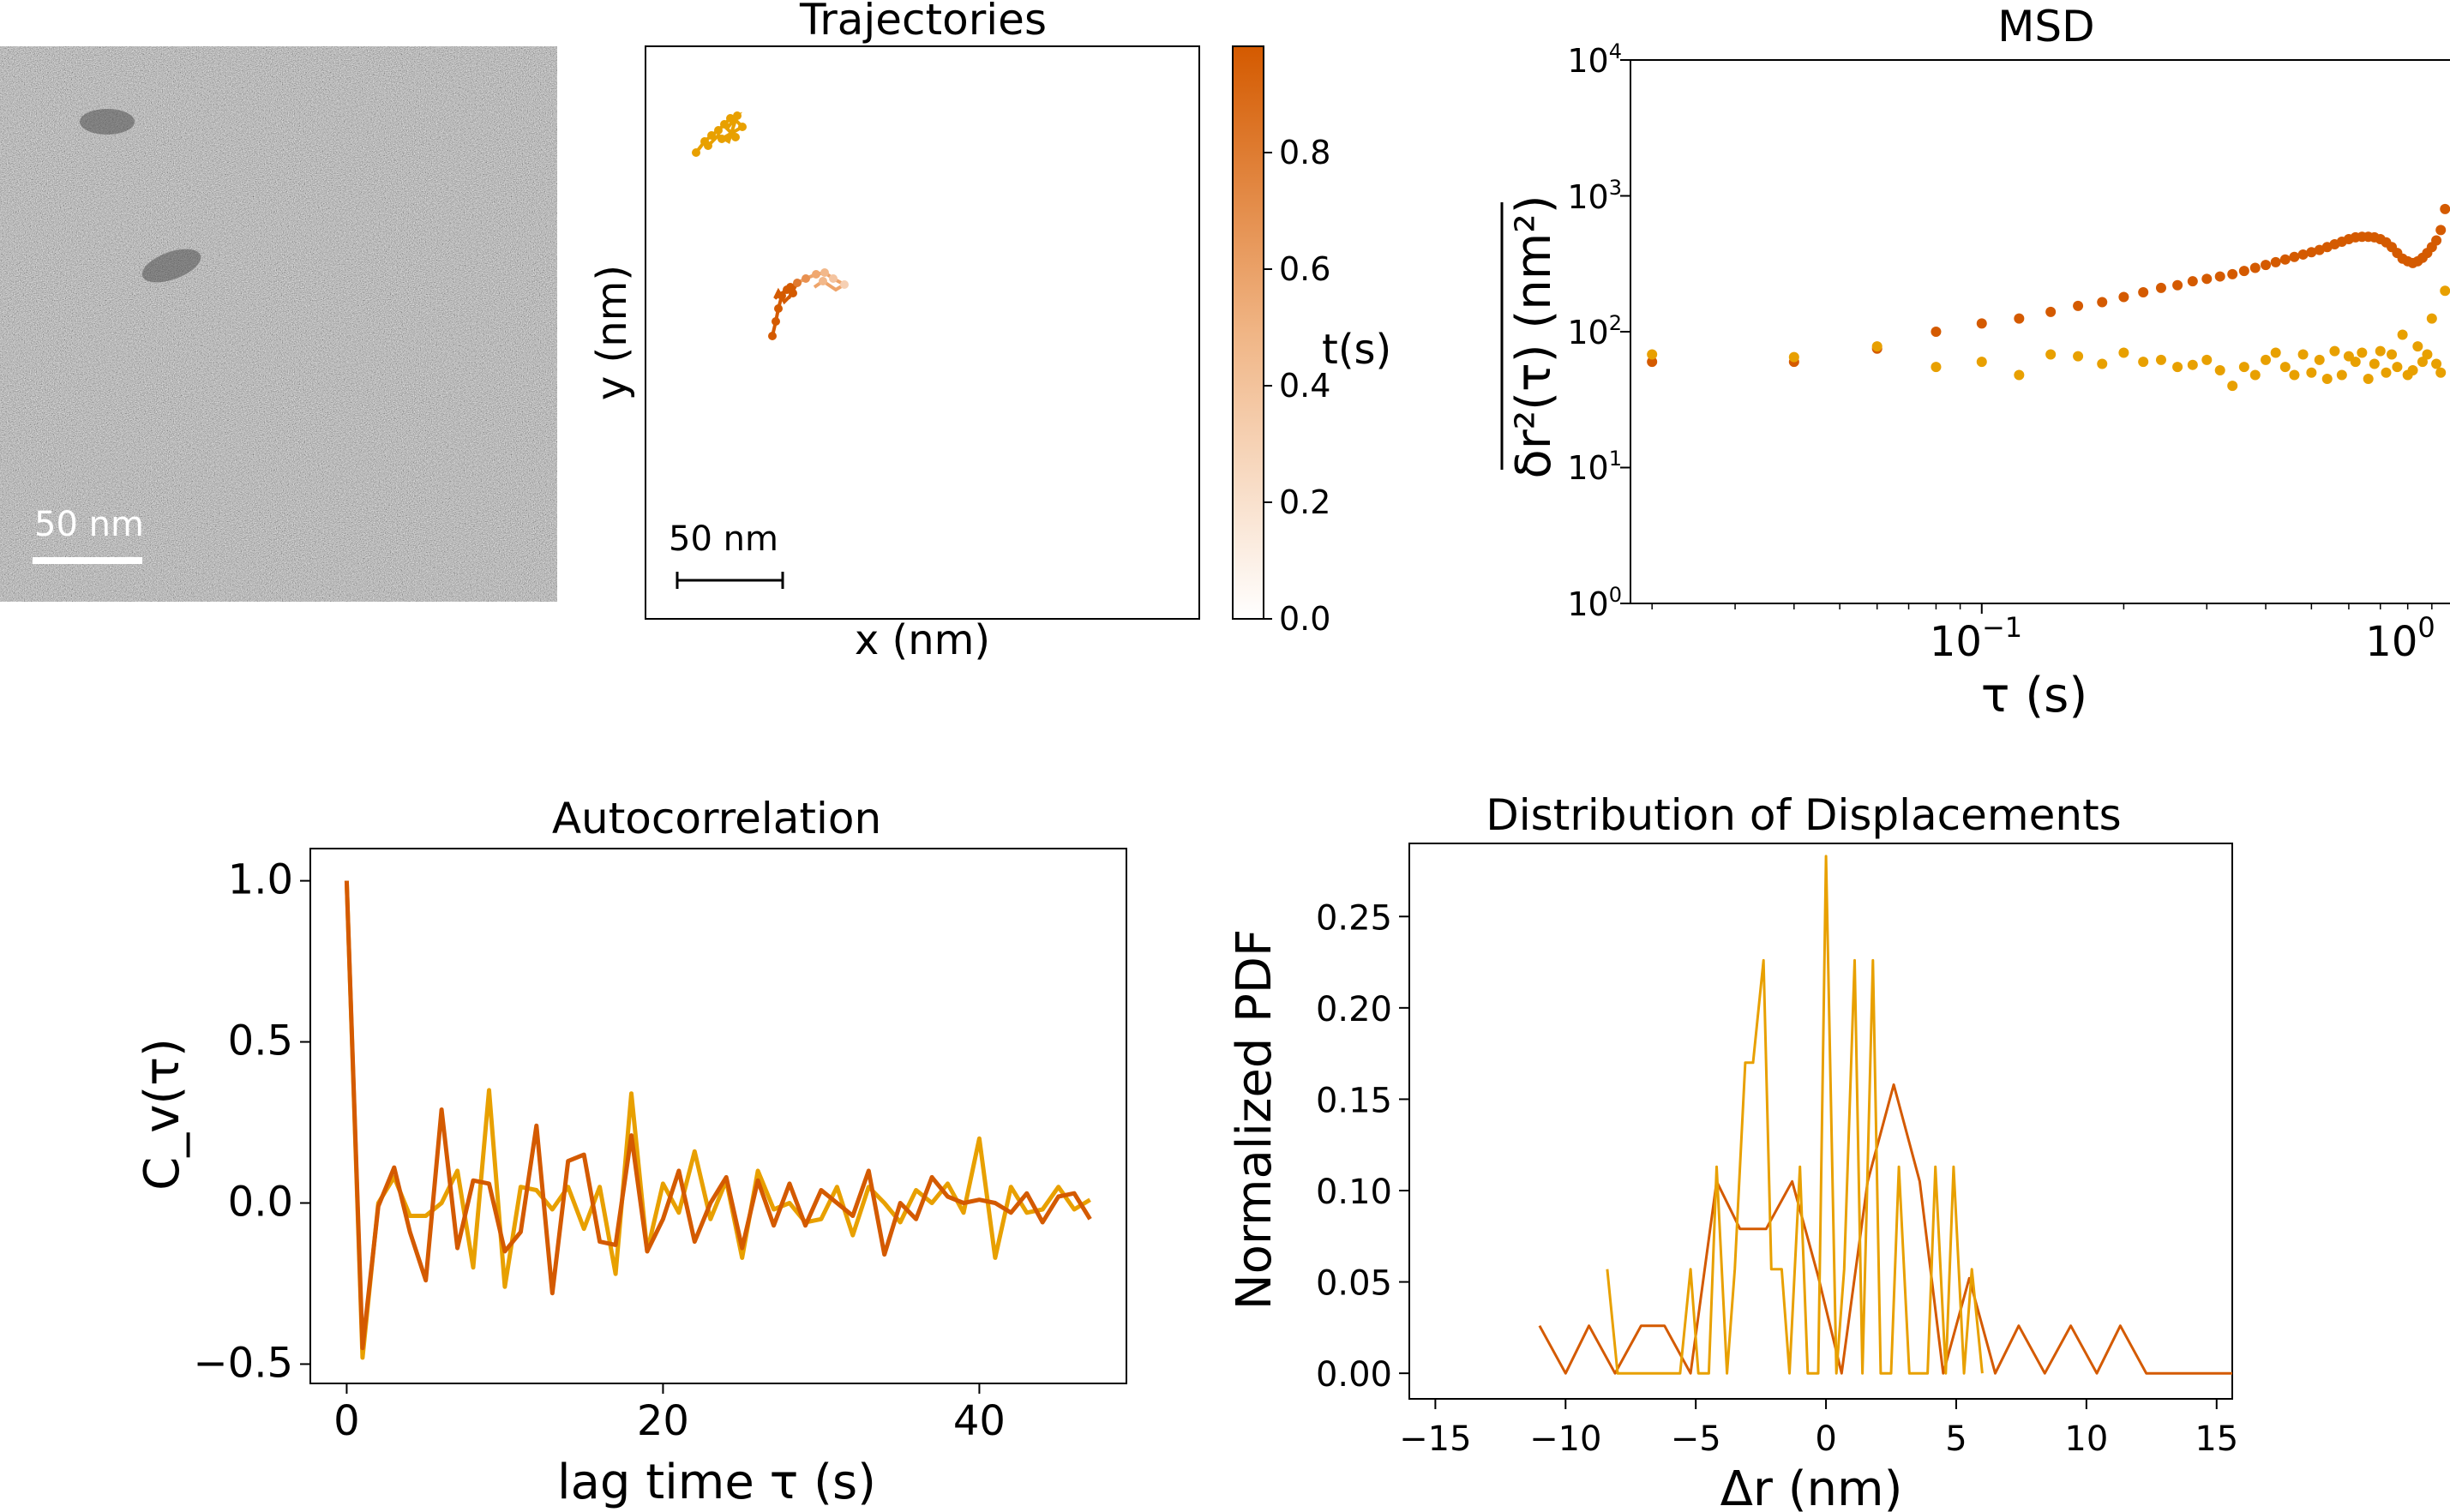 The height and width of the screenshot is (1512, 2450). Describe the element at coordinates (162, 1114) in the screenshot. I see `autocorr-ylabel: C_v(τ)` at that location.